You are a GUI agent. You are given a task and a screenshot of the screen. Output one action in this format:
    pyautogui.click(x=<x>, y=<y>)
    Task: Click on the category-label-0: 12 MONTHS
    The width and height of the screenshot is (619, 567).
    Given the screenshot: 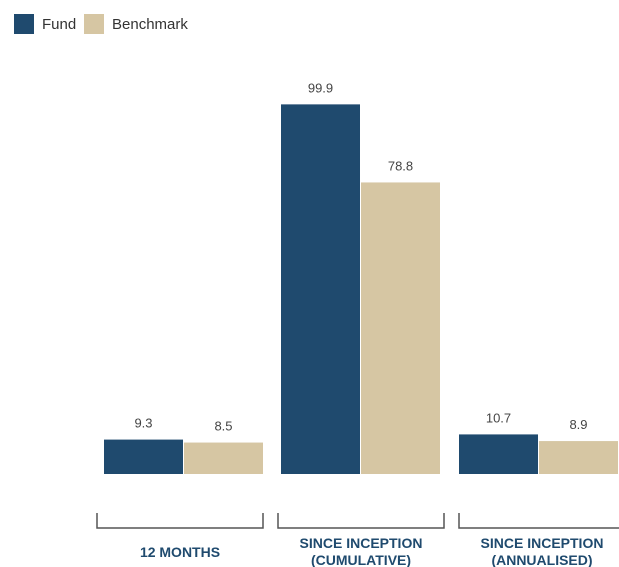 What is the action you would take?
    pyautogui.click(x=180, y=552)
    